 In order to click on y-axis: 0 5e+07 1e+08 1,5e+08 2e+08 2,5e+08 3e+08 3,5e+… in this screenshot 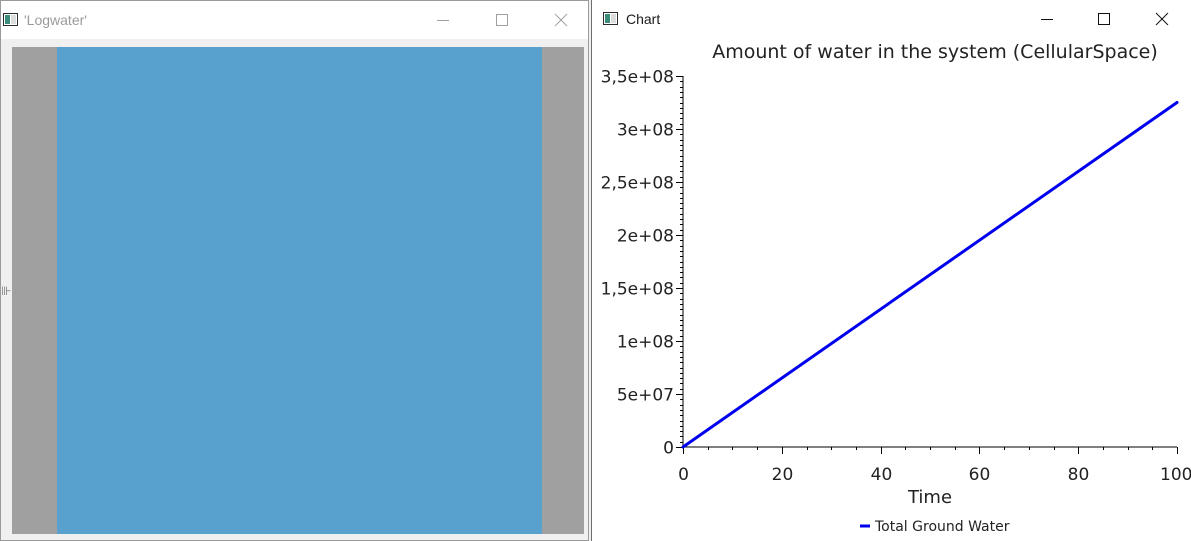, I will do `click(642, 263)`.